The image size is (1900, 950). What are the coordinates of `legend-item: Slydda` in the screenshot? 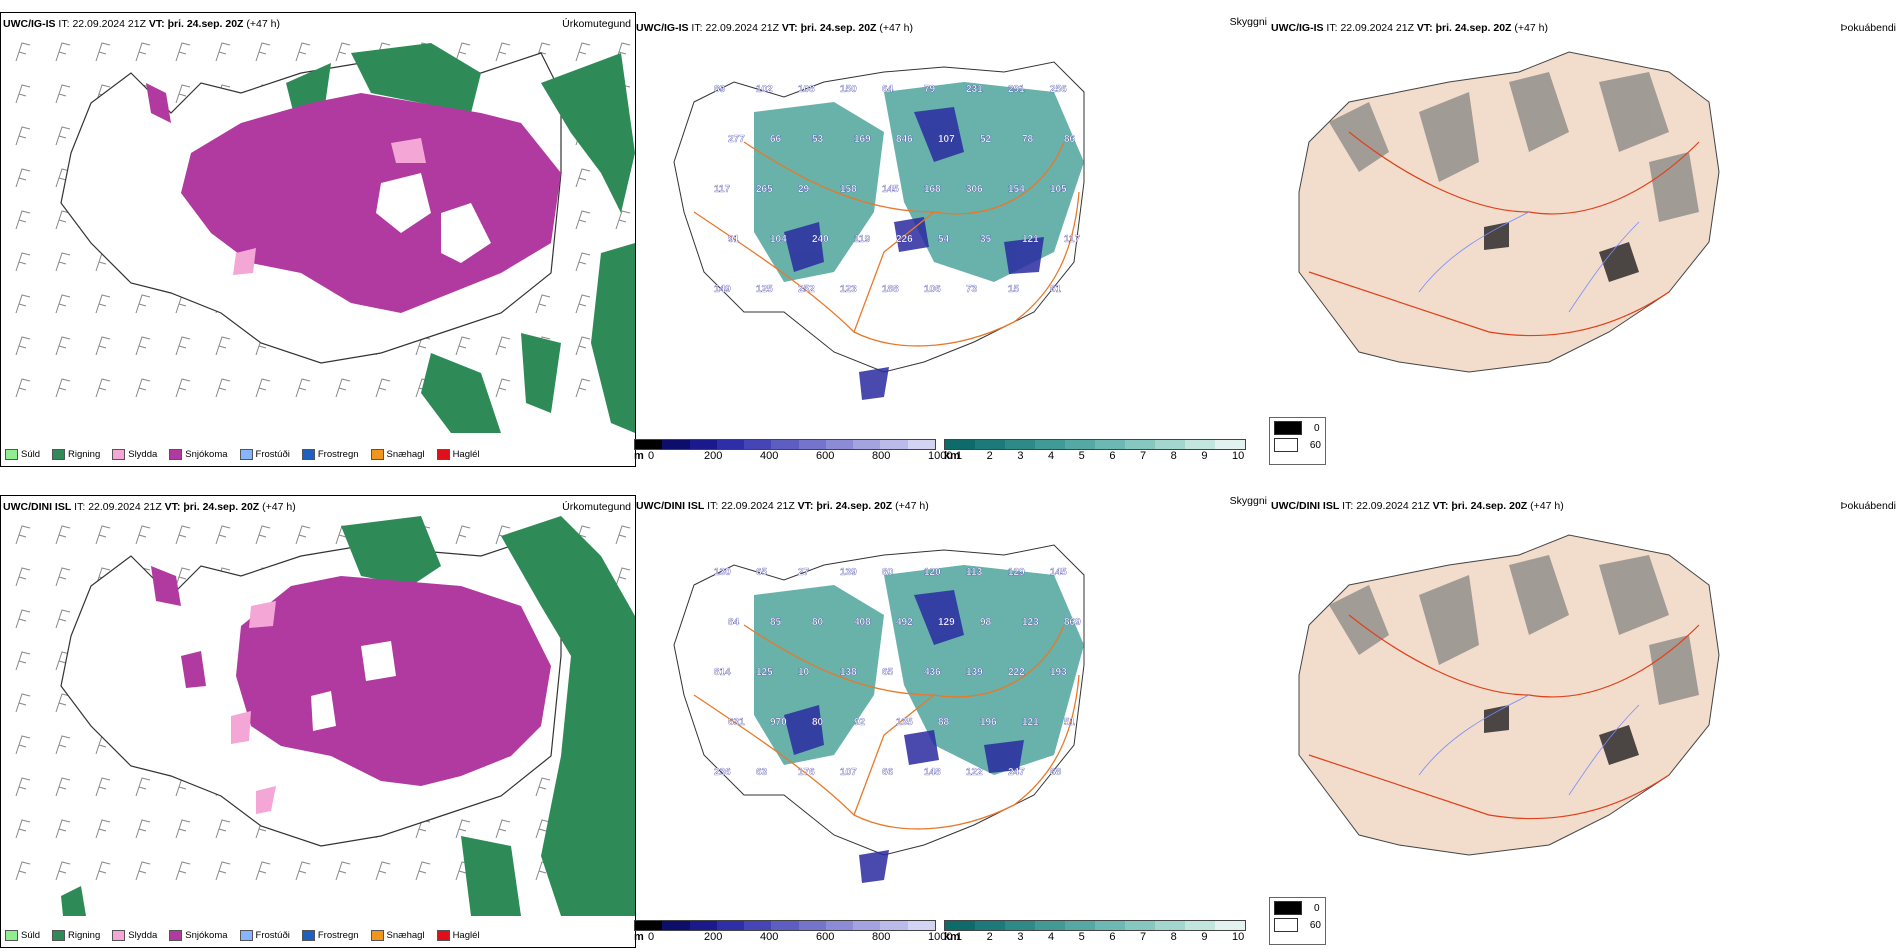 It's located at (138, 454).